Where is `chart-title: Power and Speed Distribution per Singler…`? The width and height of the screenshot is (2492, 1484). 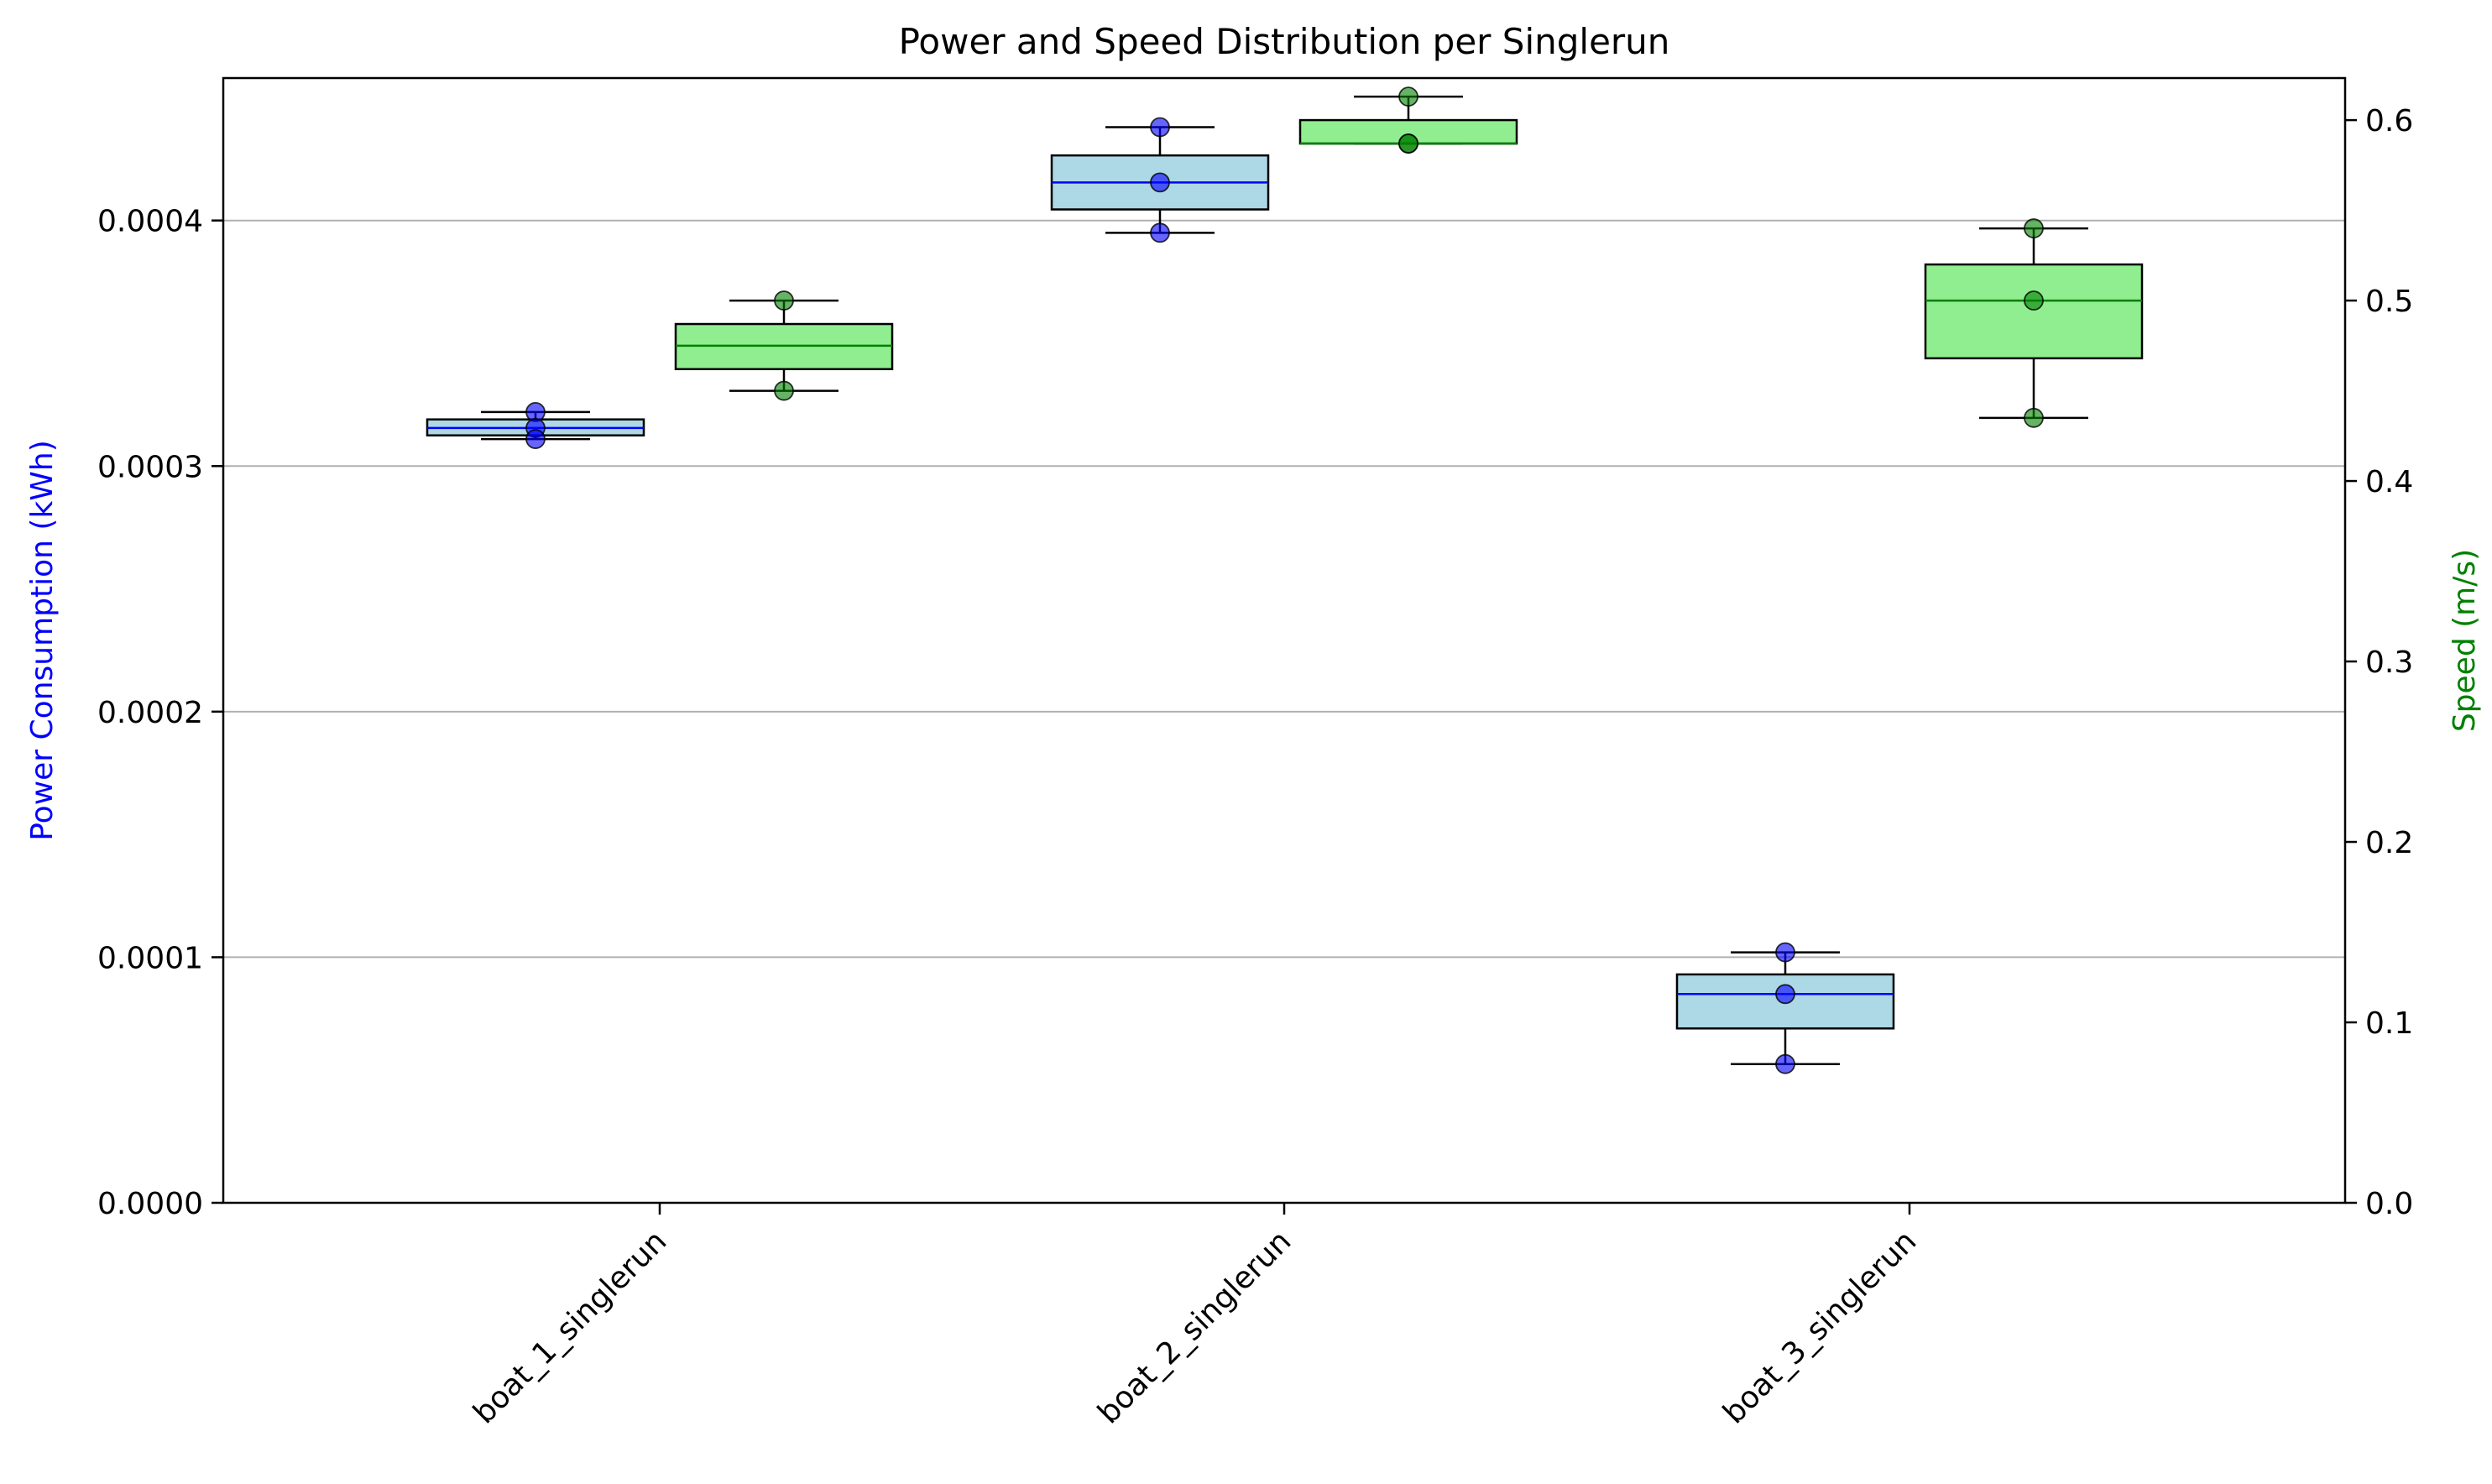
chart-title: Power and Speed Distribution per Singler… is located at coordinates (1284, 41).